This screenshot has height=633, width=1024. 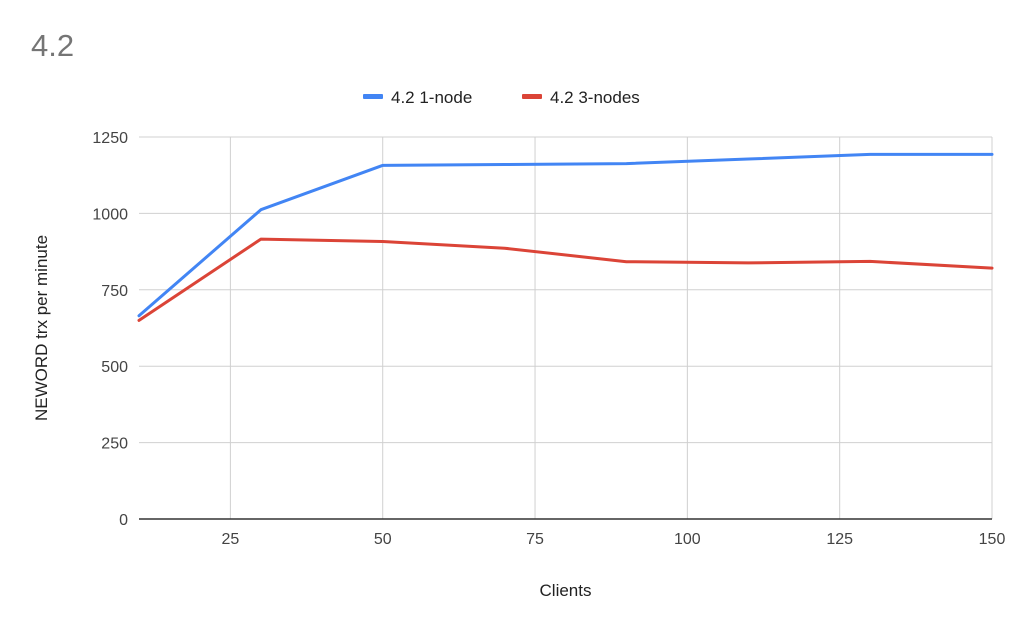 What do you see at coordinates (110, 214) in the screenshot?
I see `y-tick-label: 1000` at bounding box center [110, 214].